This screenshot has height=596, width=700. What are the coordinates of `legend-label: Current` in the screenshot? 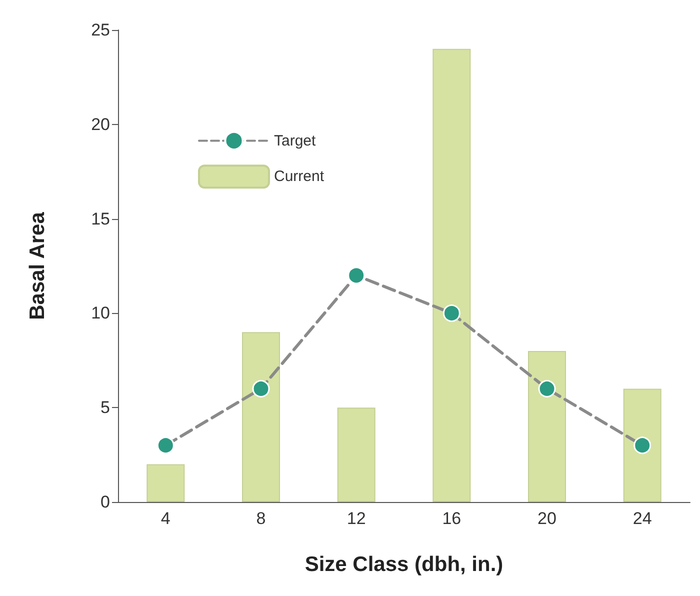 It's located at (299, 177).